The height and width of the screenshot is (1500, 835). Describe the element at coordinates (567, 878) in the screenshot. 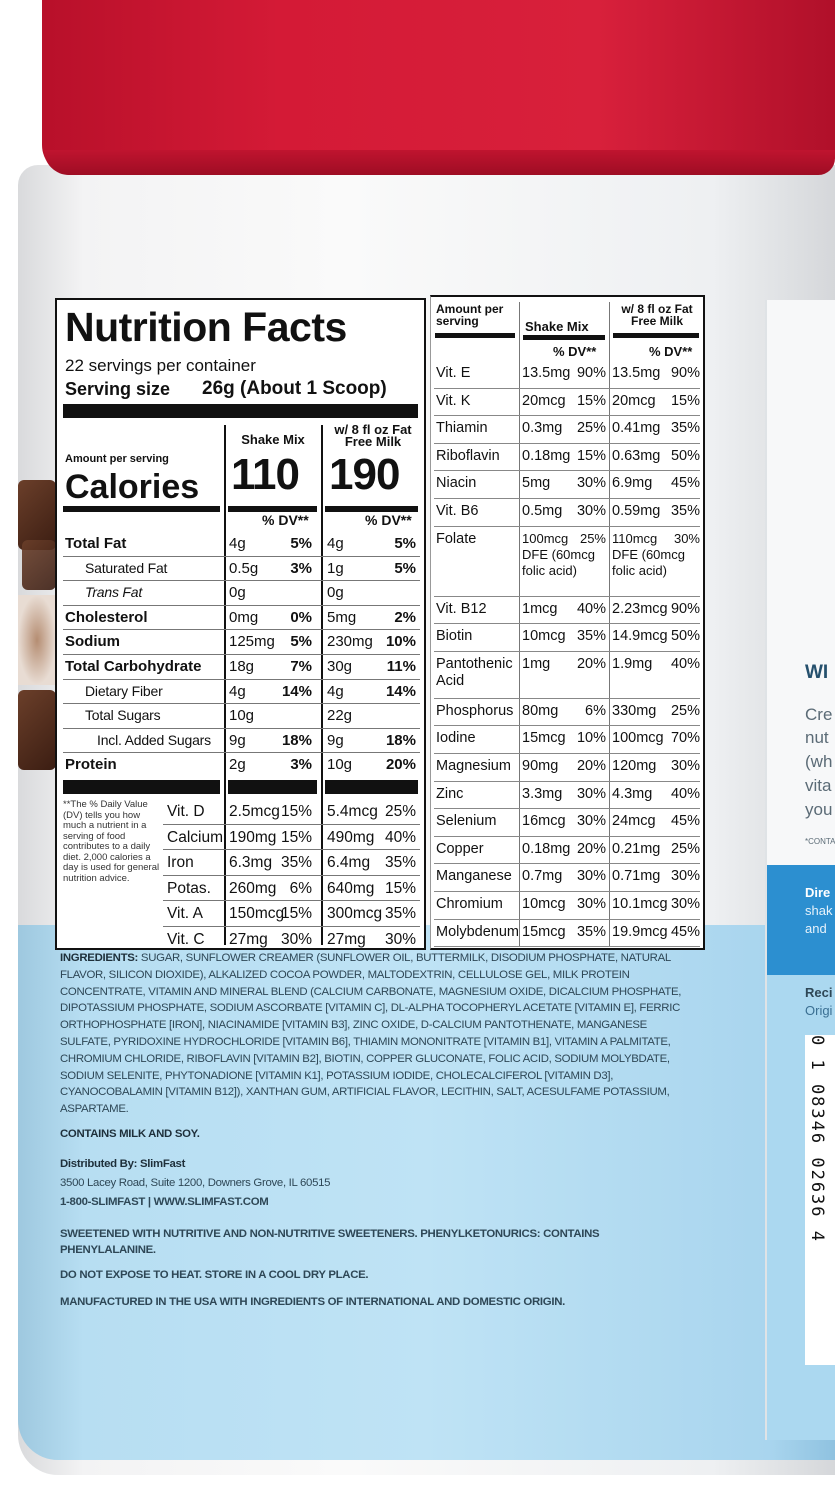

I see `nutrient-row: Manganese 30% 0.7mg 30% 0.71mg` at that location.